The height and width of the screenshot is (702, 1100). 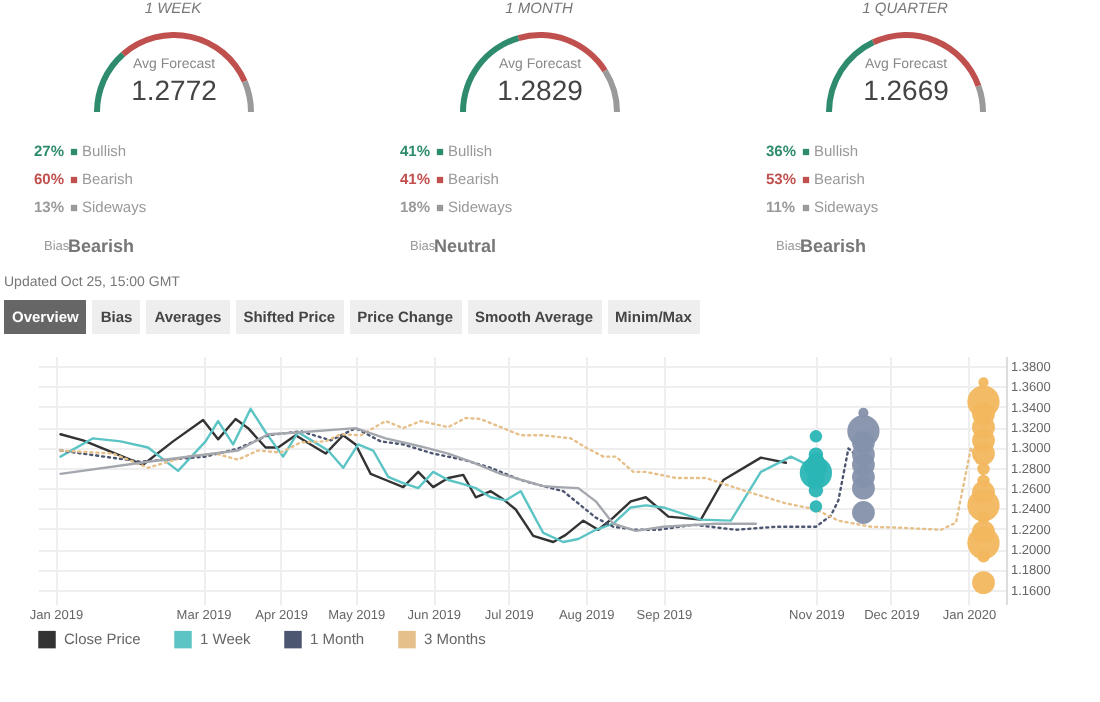 I want to click on text: 1.2829, so click(x=540, y=90).